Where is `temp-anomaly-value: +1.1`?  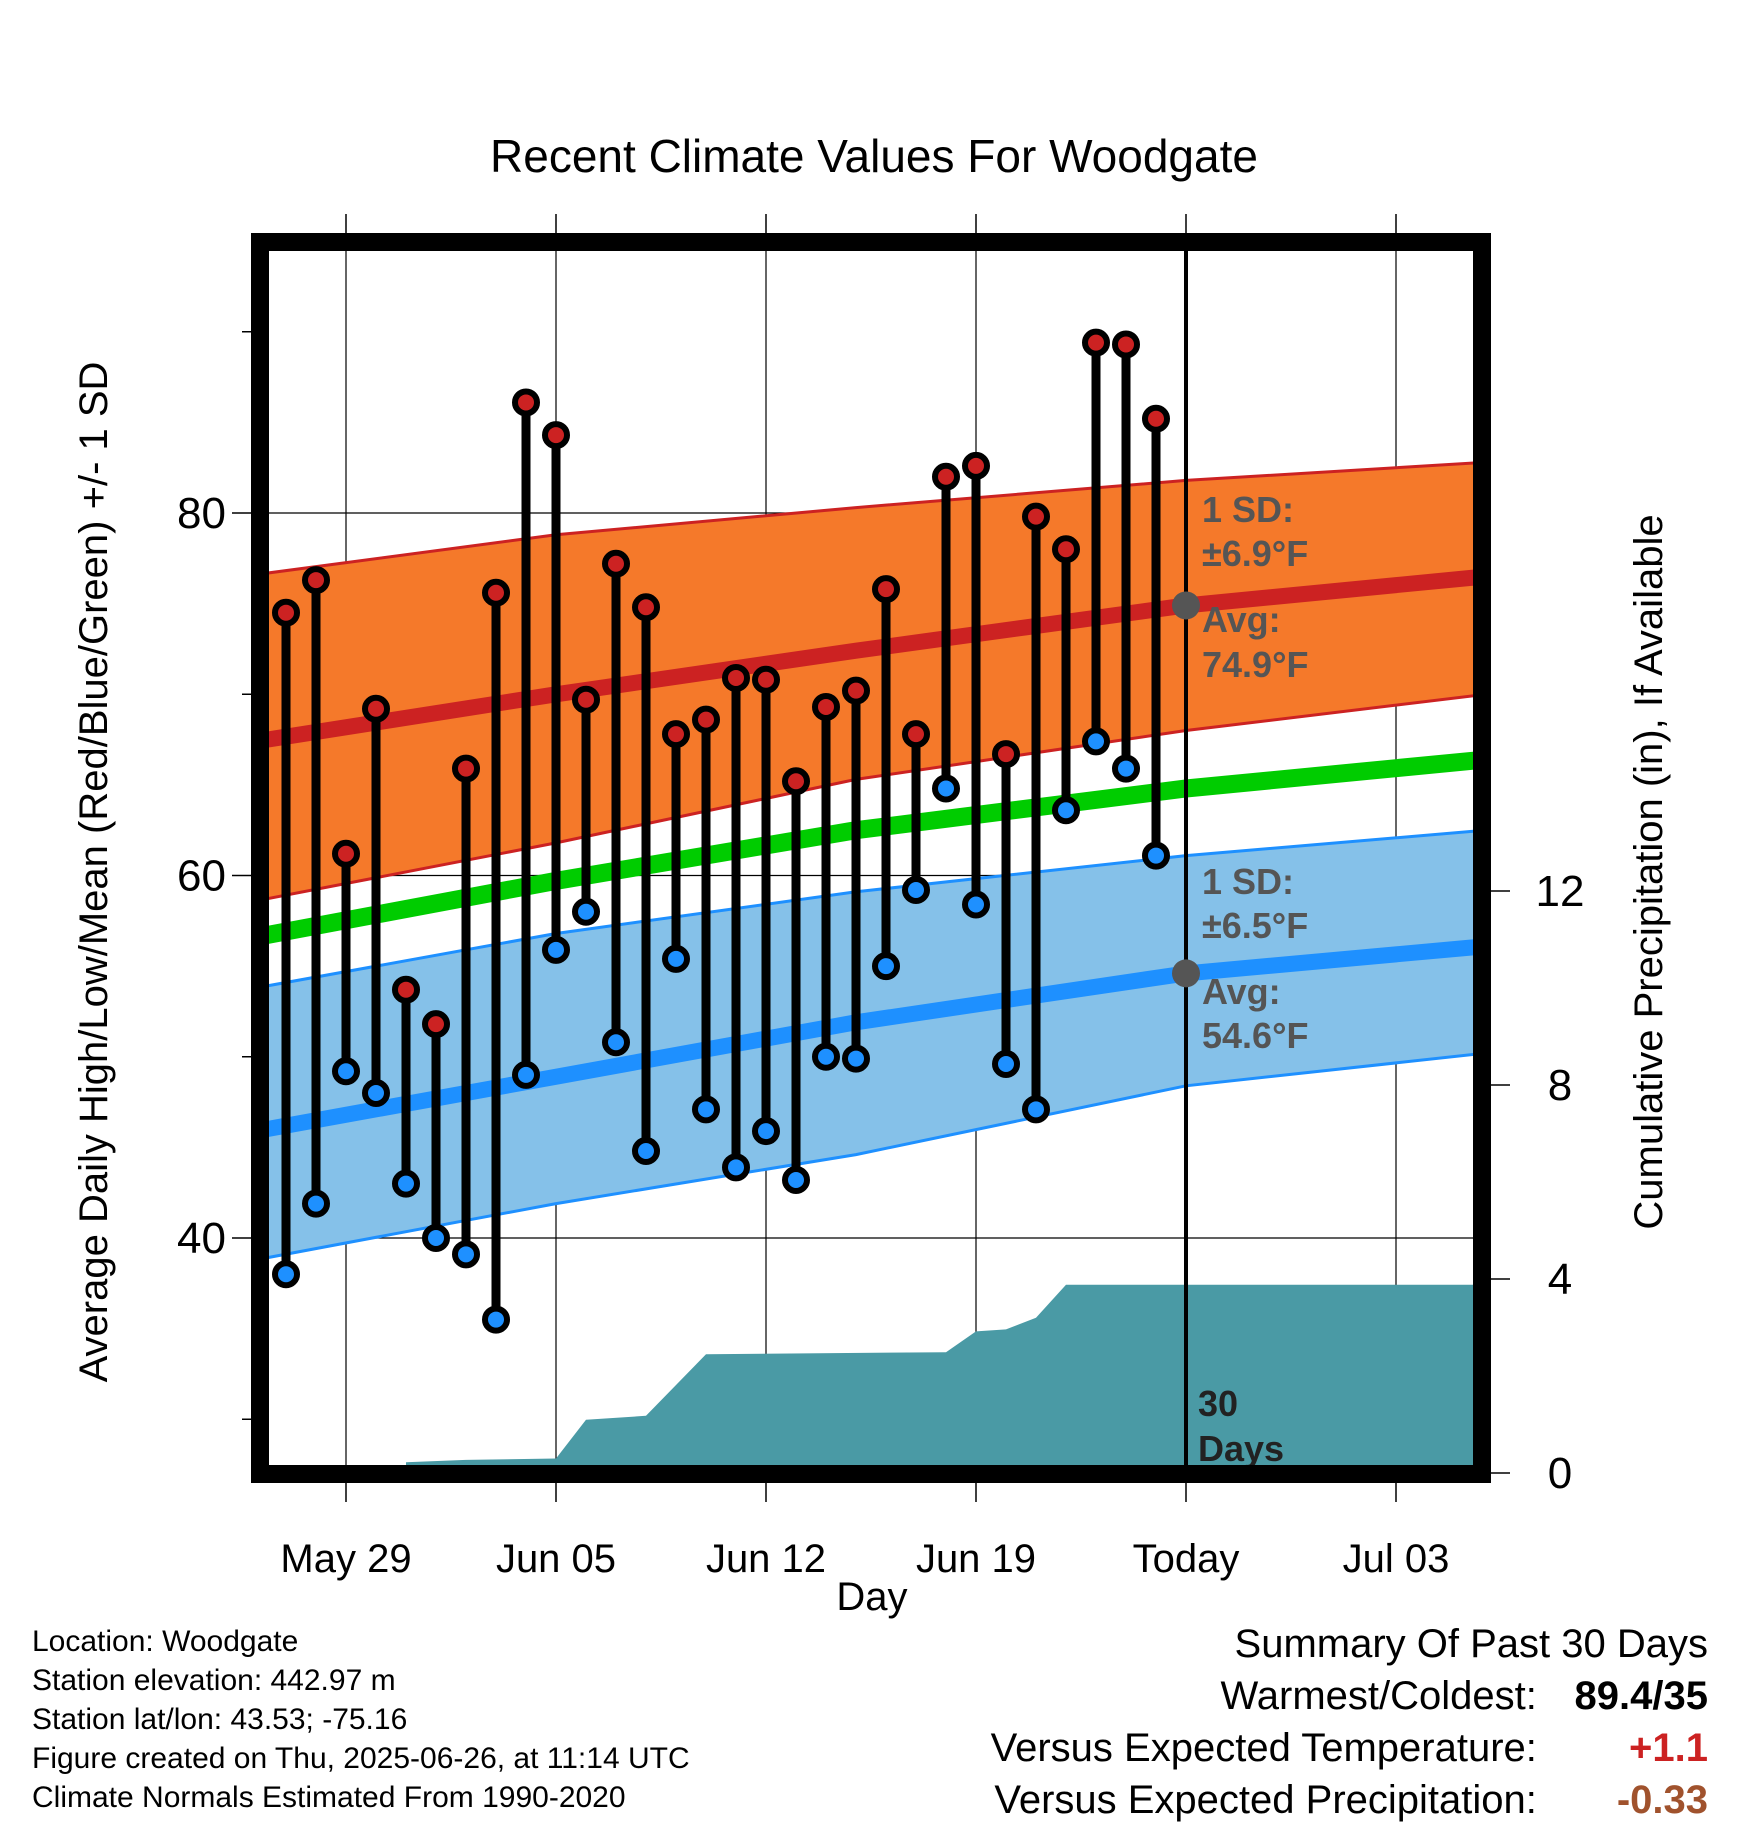
temp-anomaly-value: +1.1 is located at coordinates (1668, 1748).